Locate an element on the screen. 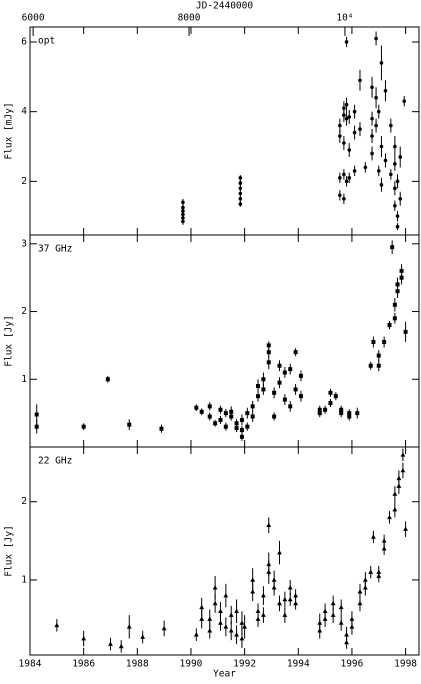 This screenshot has width=421, height=684. panel-label: opt is located at coordinates (46, 41).